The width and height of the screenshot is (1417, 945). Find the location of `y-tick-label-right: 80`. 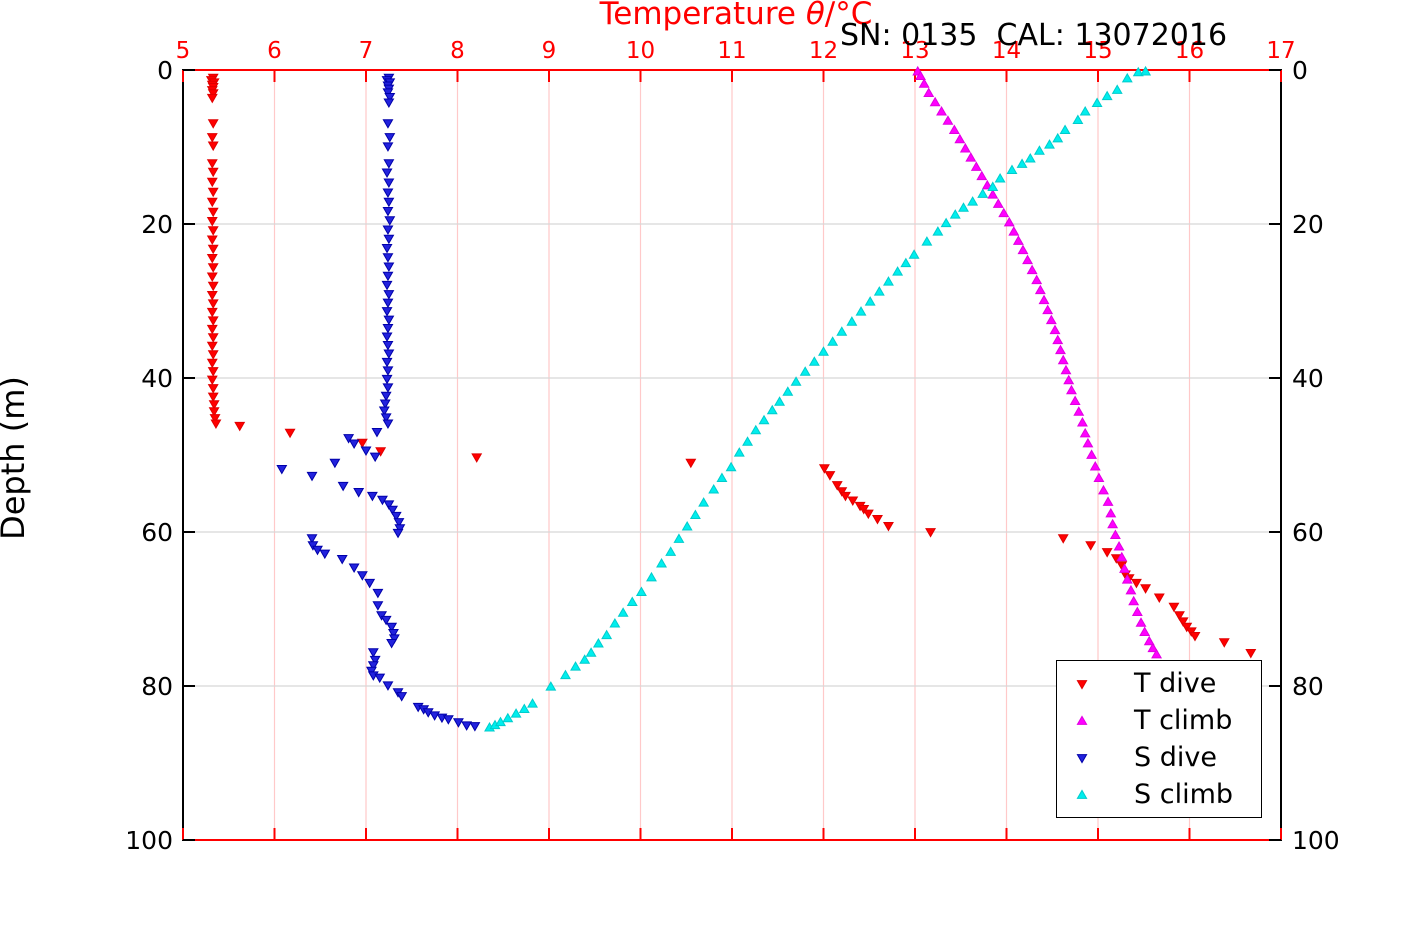

y-tick-label-right: 80 is located at coordinates (1308, 686).